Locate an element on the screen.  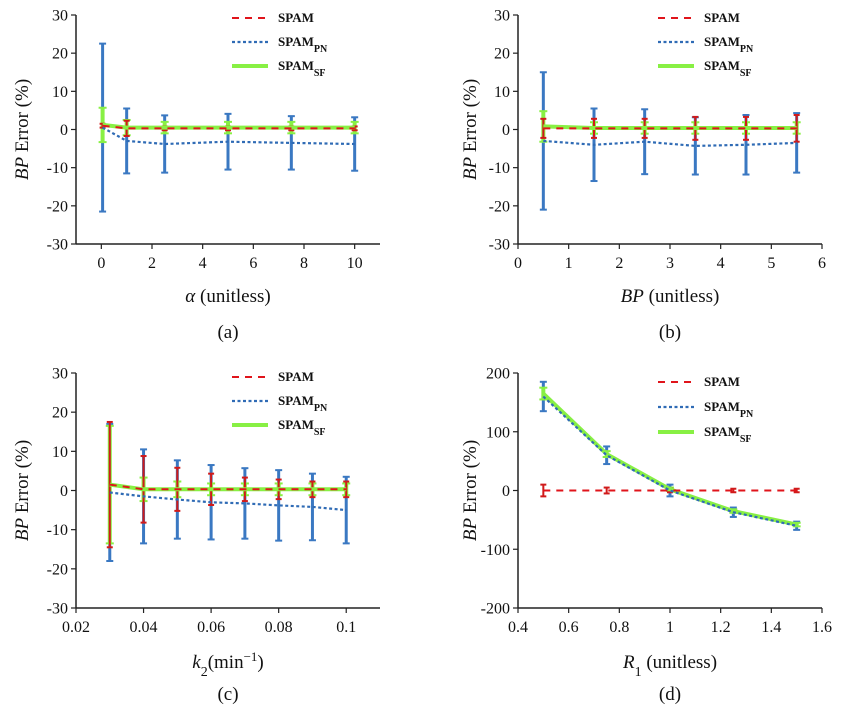
y-tick-label: -30 is located at coordinates (499, 245).